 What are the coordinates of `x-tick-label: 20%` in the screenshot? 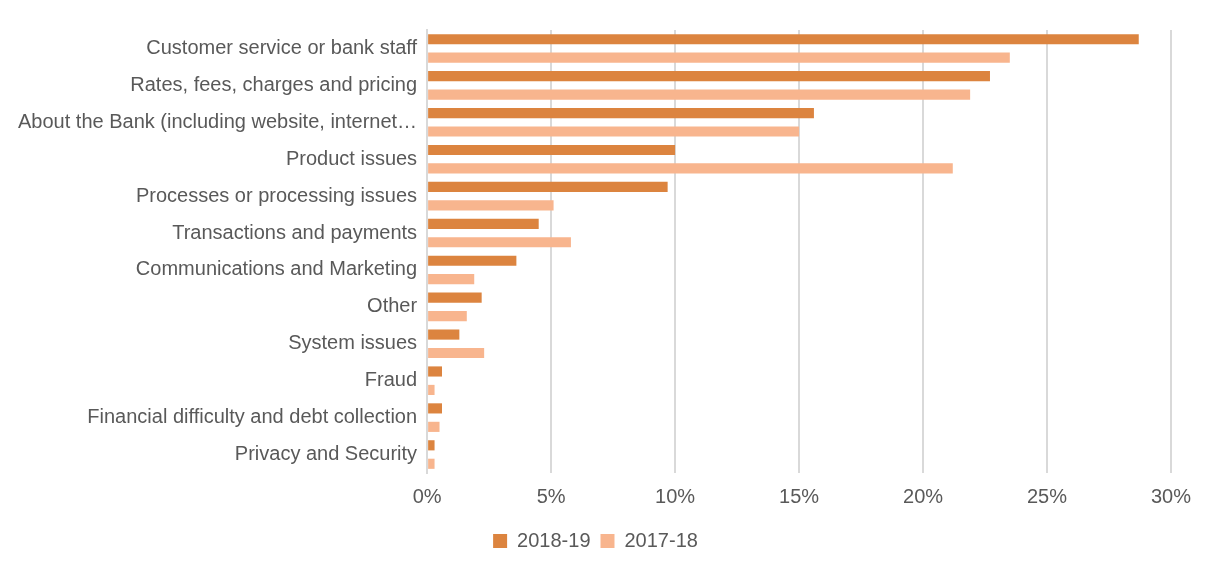 It's located at (923, 495).